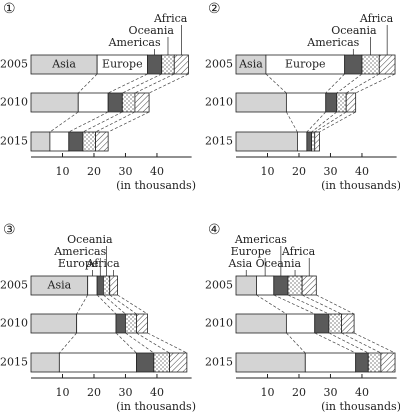  Describe the element at coordinates (90, 239) in the screenshot. I see `series-label: Oceania` at that location.